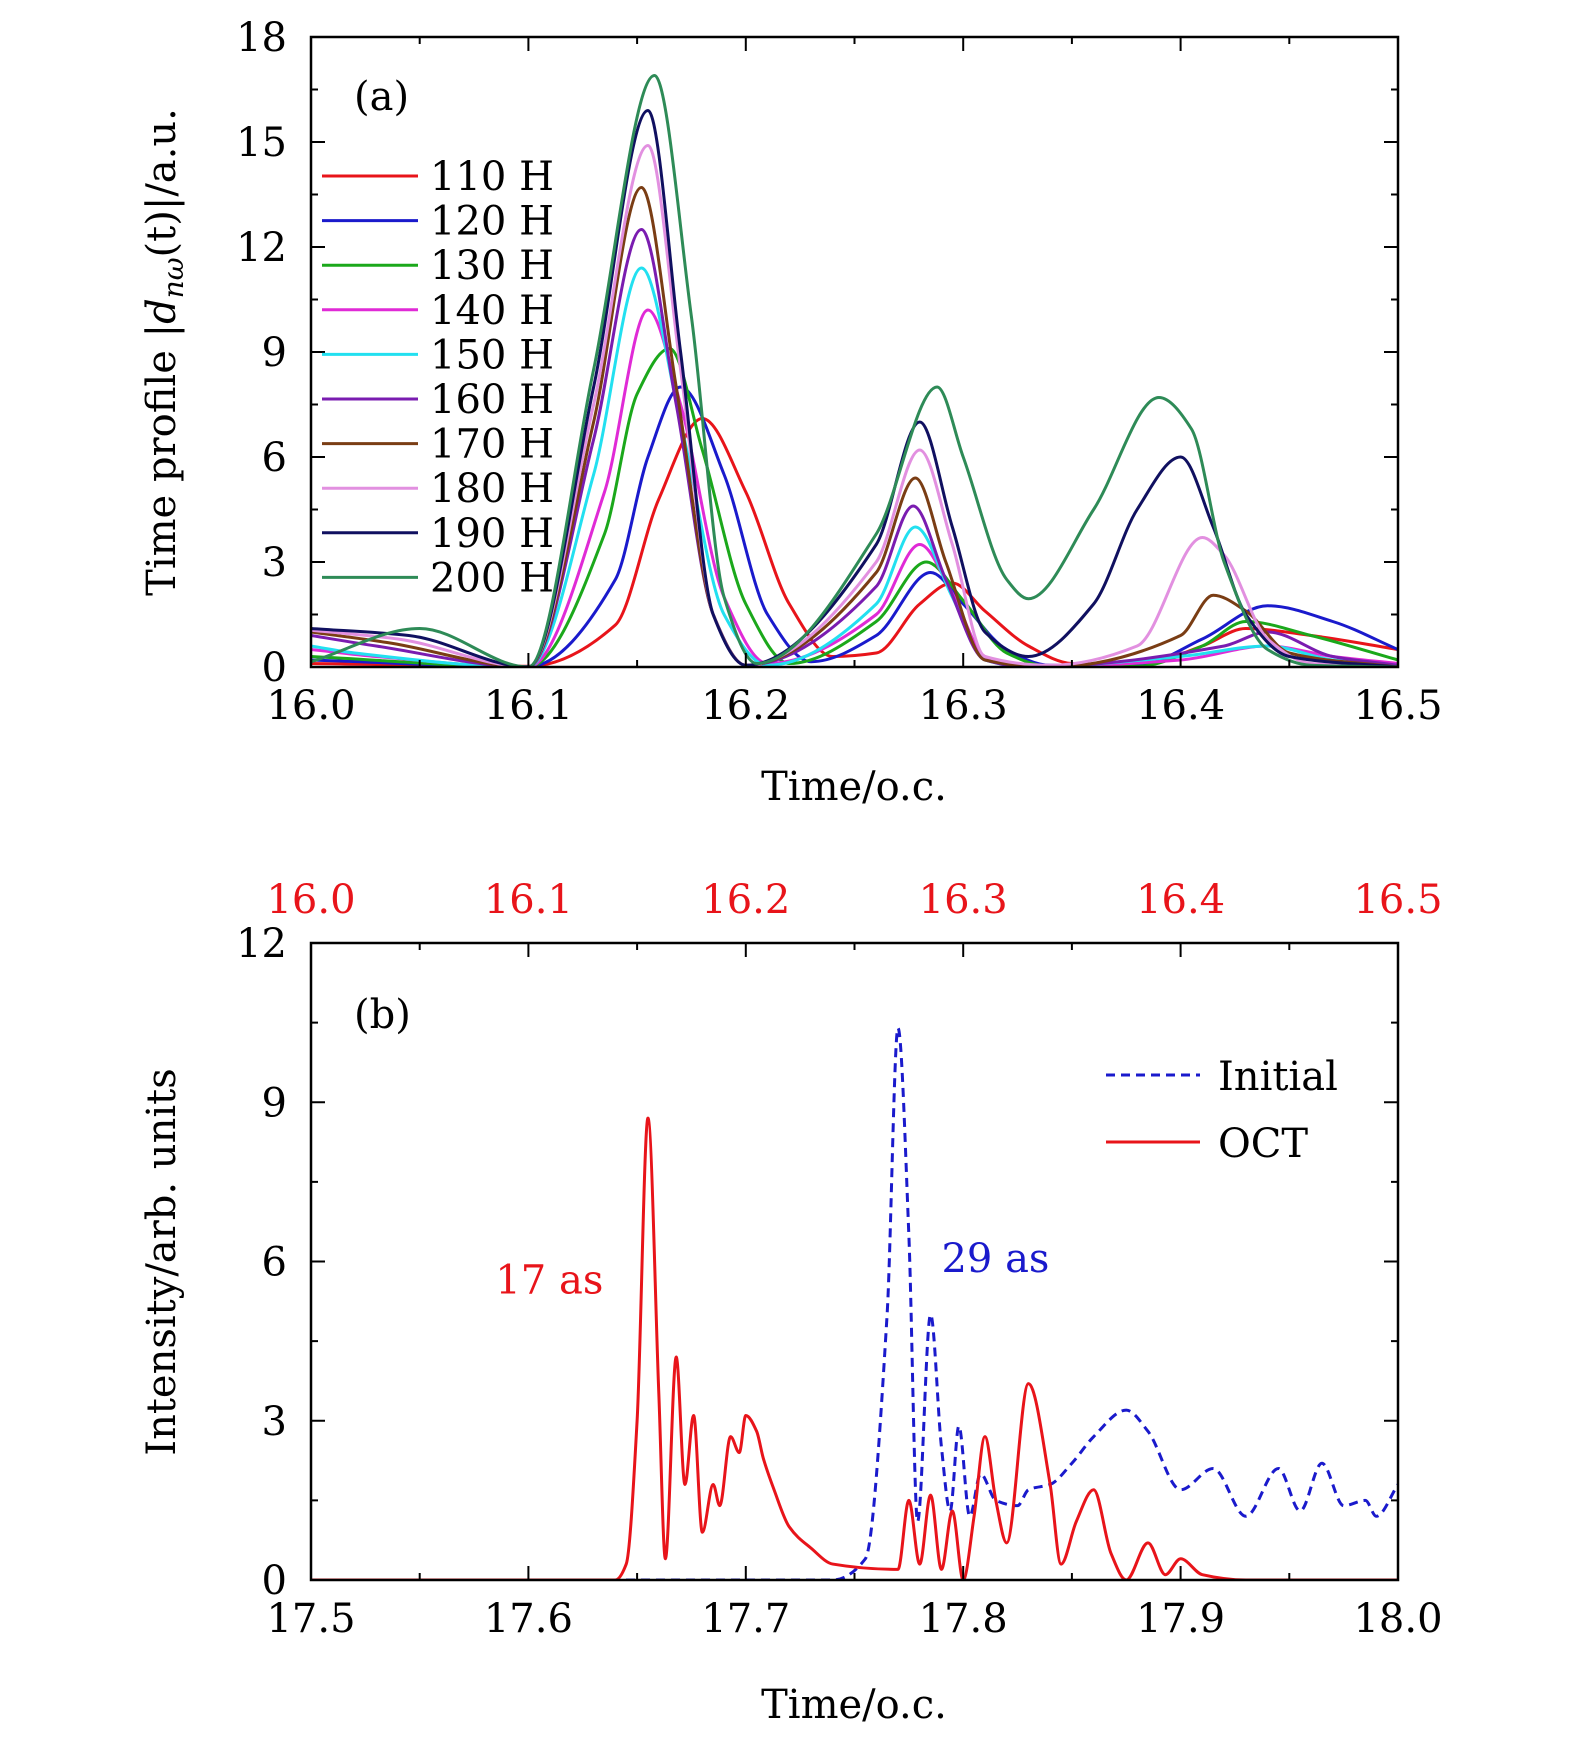 This screenshot has height=1737, width=1575. Describe the element at coordinates (162, 460) in the screenshot. I see `panel-a-ylabel-pre: Time profile |` at that location.